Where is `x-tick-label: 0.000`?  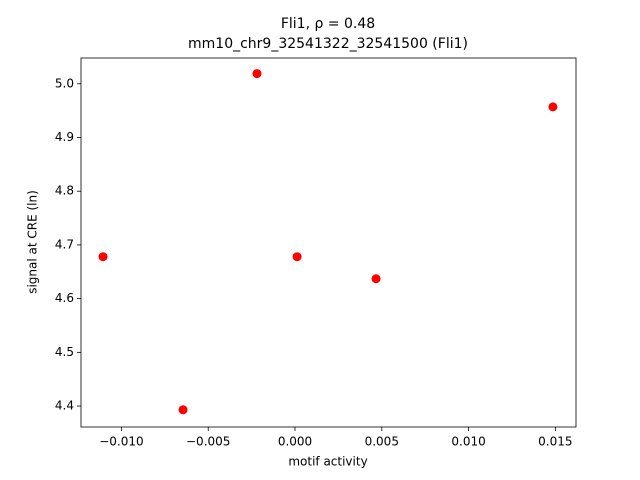 x-tick-label: 0.000 is located at coordinates (295, 442).